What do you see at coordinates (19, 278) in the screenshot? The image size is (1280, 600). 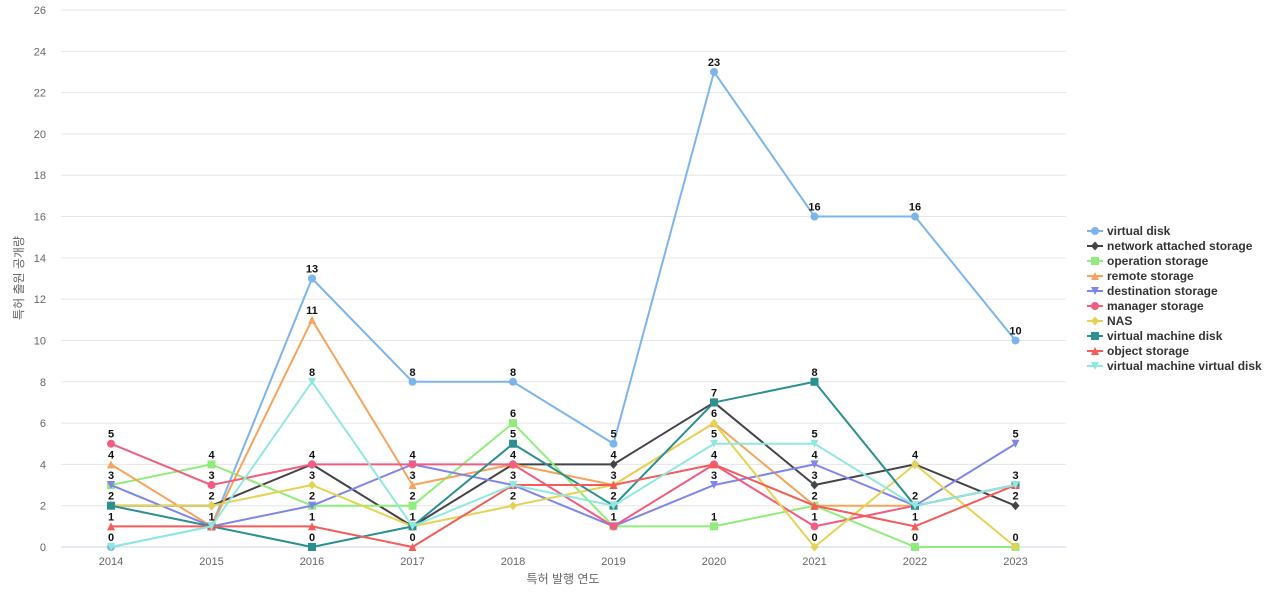 I see `y-axis-title: 특허 출원 공개량` at bounding box center [19, 278].